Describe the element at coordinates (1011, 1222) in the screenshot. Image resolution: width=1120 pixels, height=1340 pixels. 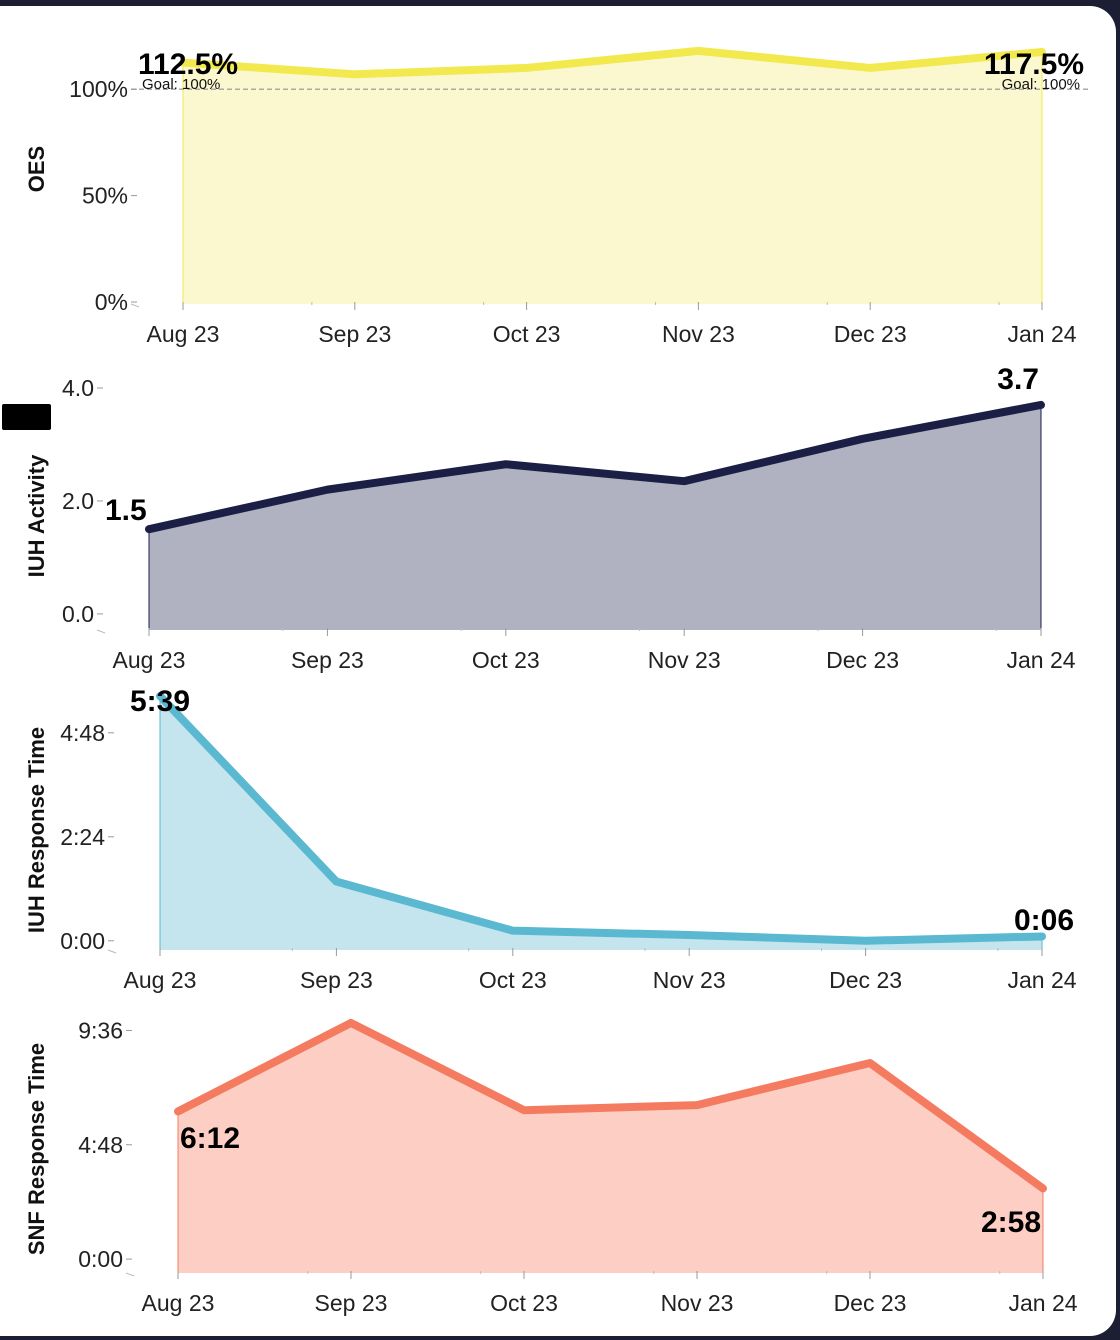
I see `chart4-last-value-label: 2:58` at that location.